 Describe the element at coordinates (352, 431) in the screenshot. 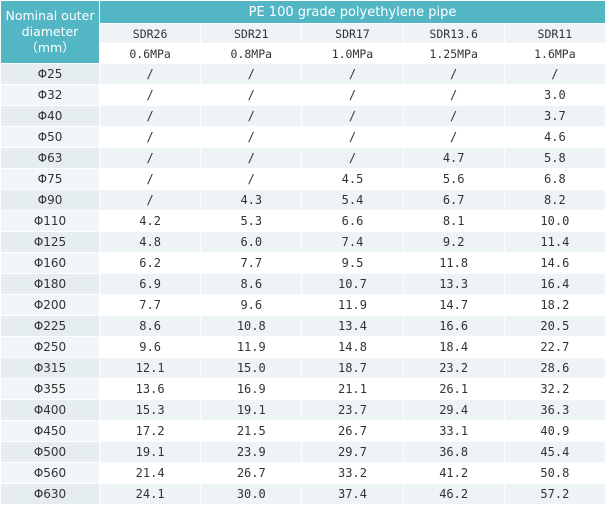

I see `thickness-cell: 26.7` at that location.